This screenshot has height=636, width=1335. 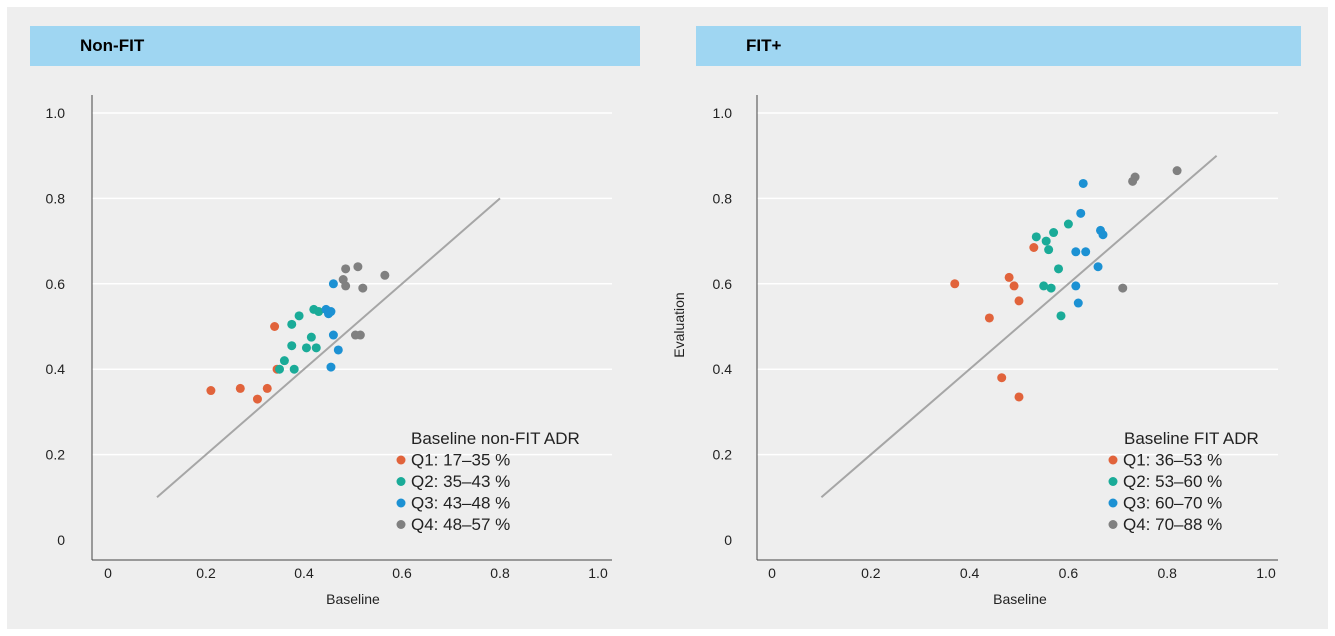 I want to click on panel-title-right: FIT+, so click(x=764, y=45).